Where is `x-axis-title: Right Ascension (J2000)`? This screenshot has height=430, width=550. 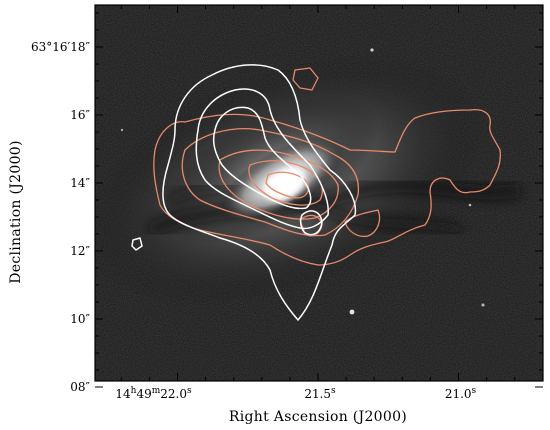
x-axis-title: Right Ascension (J2000) is located at coordinates (318, 417).